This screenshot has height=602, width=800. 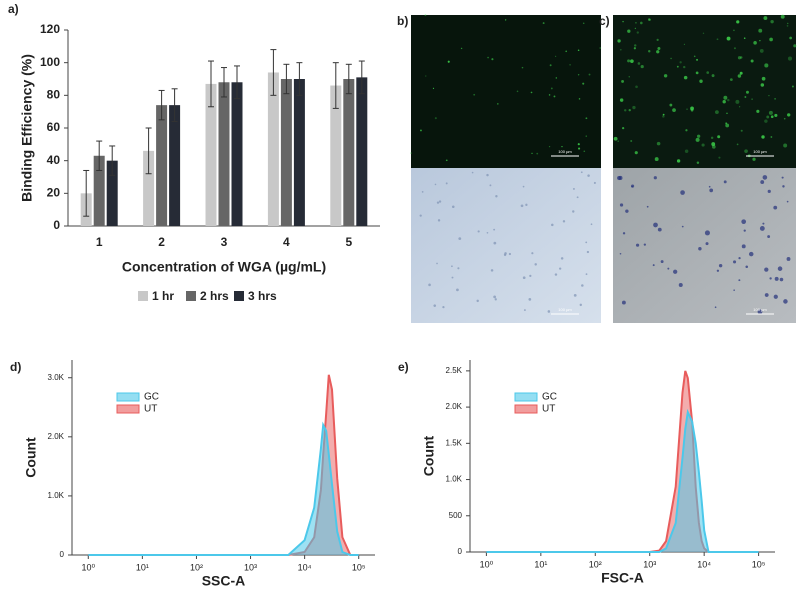 What do you see at coordinates (54, 160) in the screenshot?
I see `y-tick-label: 40` at bounding box center [54, 160].